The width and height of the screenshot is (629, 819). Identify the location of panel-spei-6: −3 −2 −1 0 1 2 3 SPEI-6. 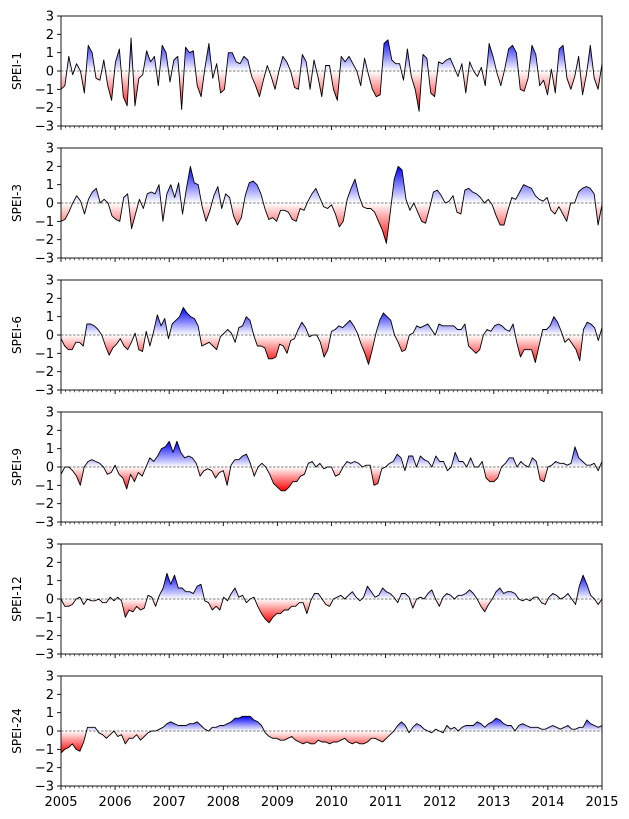
(306, 336).